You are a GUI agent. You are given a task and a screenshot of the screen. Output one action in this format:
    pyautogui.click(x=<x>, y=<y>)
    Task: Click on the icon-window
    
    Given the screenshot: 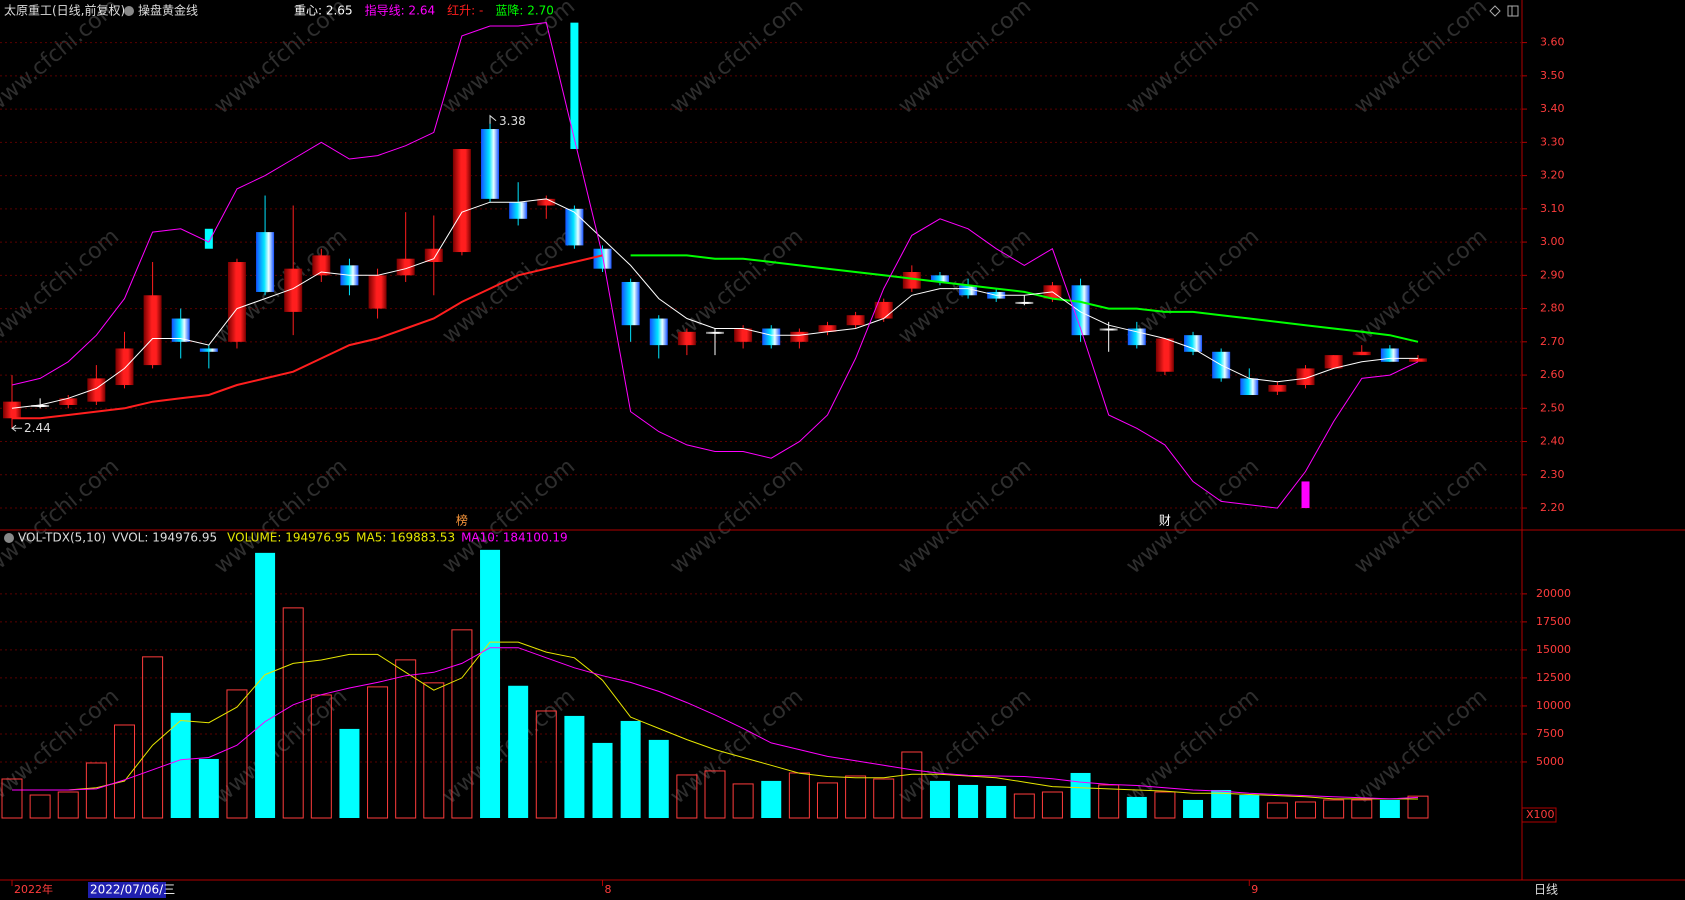 What is the action you would take?
    pyautogui.click(x=1513, y=11)
    